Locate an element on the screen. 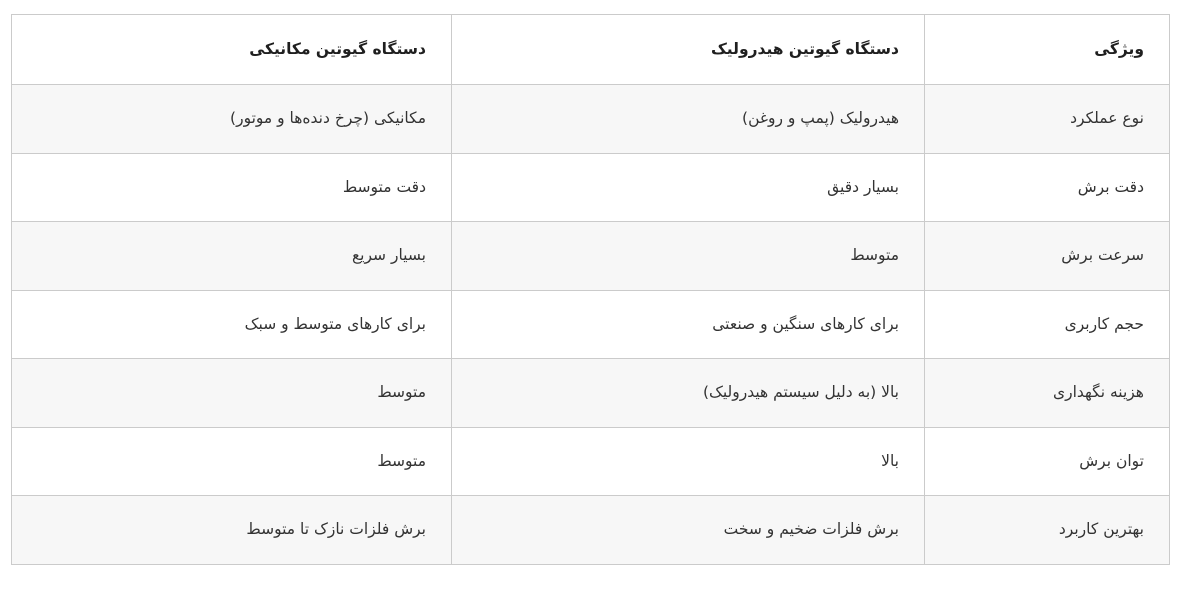  cell-feature: هزینه نگهداری is located at coordinates (1047, 393).